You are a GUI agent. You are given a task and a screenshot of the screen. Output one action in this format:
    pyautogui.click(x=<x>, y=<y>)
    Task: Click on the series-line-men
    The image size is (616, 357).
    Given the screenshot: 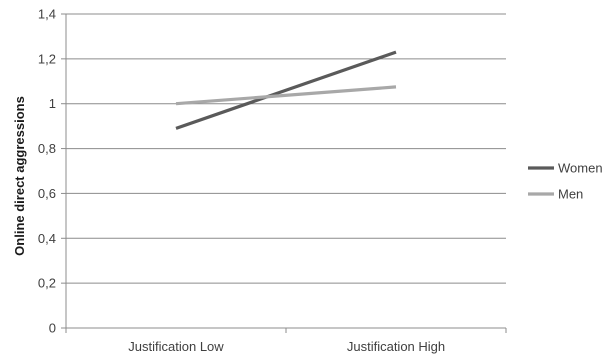 What is the action you would take?
    pyautogui.click(x=286, y=95)
    